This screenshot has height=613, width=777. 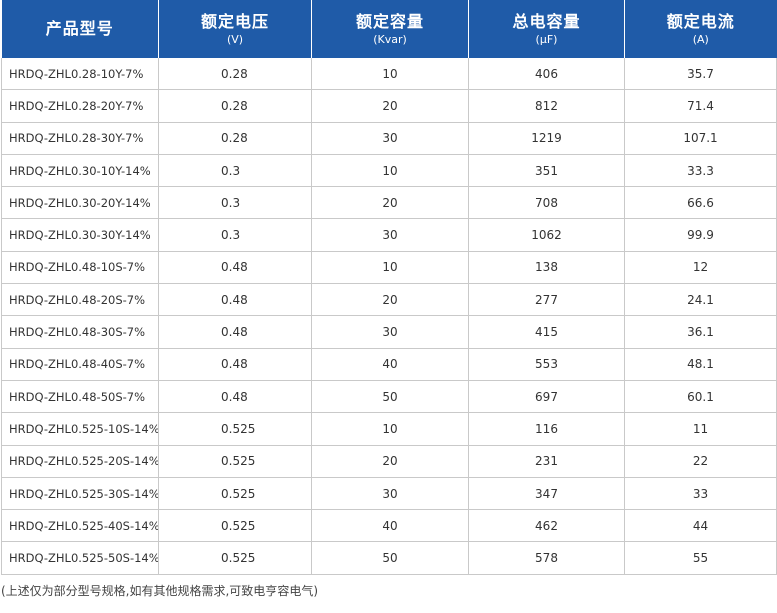 I want to click on model-cell: HRDQ-ZHL0.525-40S-14%, so click(x=80, y=526).